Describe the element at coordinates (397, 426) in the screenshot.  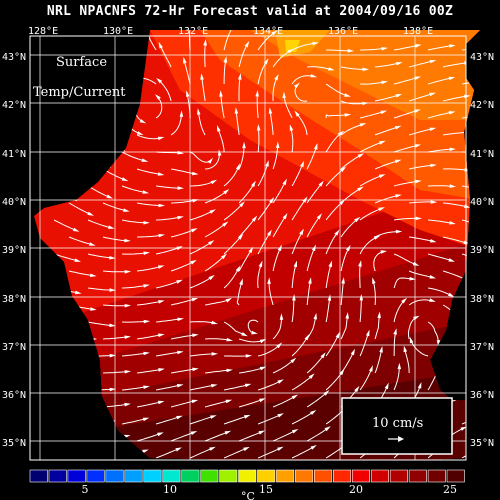
I see `velocity-reference-box: 10 cm/s` at that location.